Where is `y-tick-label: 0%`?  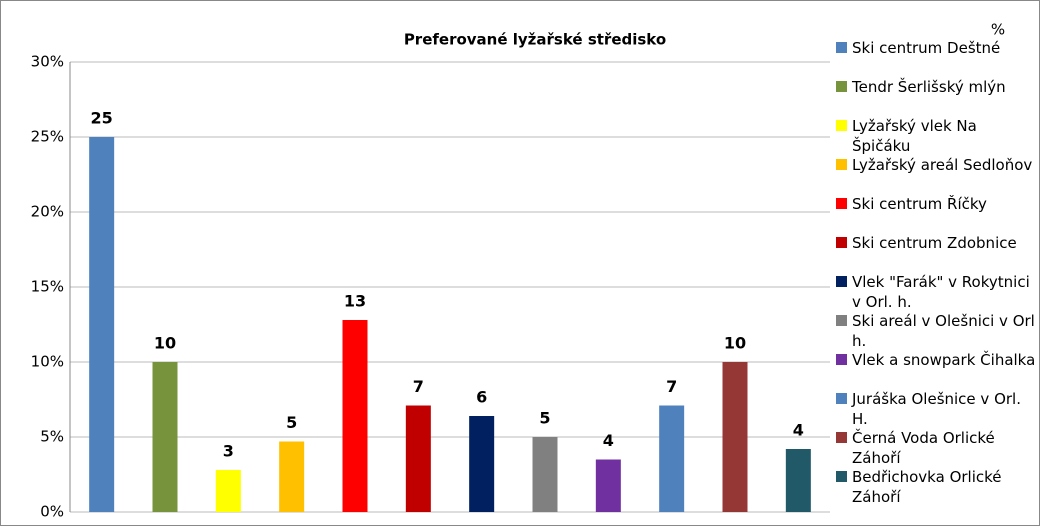
y-tick-label: 0% is located at coordinates (52, 512).